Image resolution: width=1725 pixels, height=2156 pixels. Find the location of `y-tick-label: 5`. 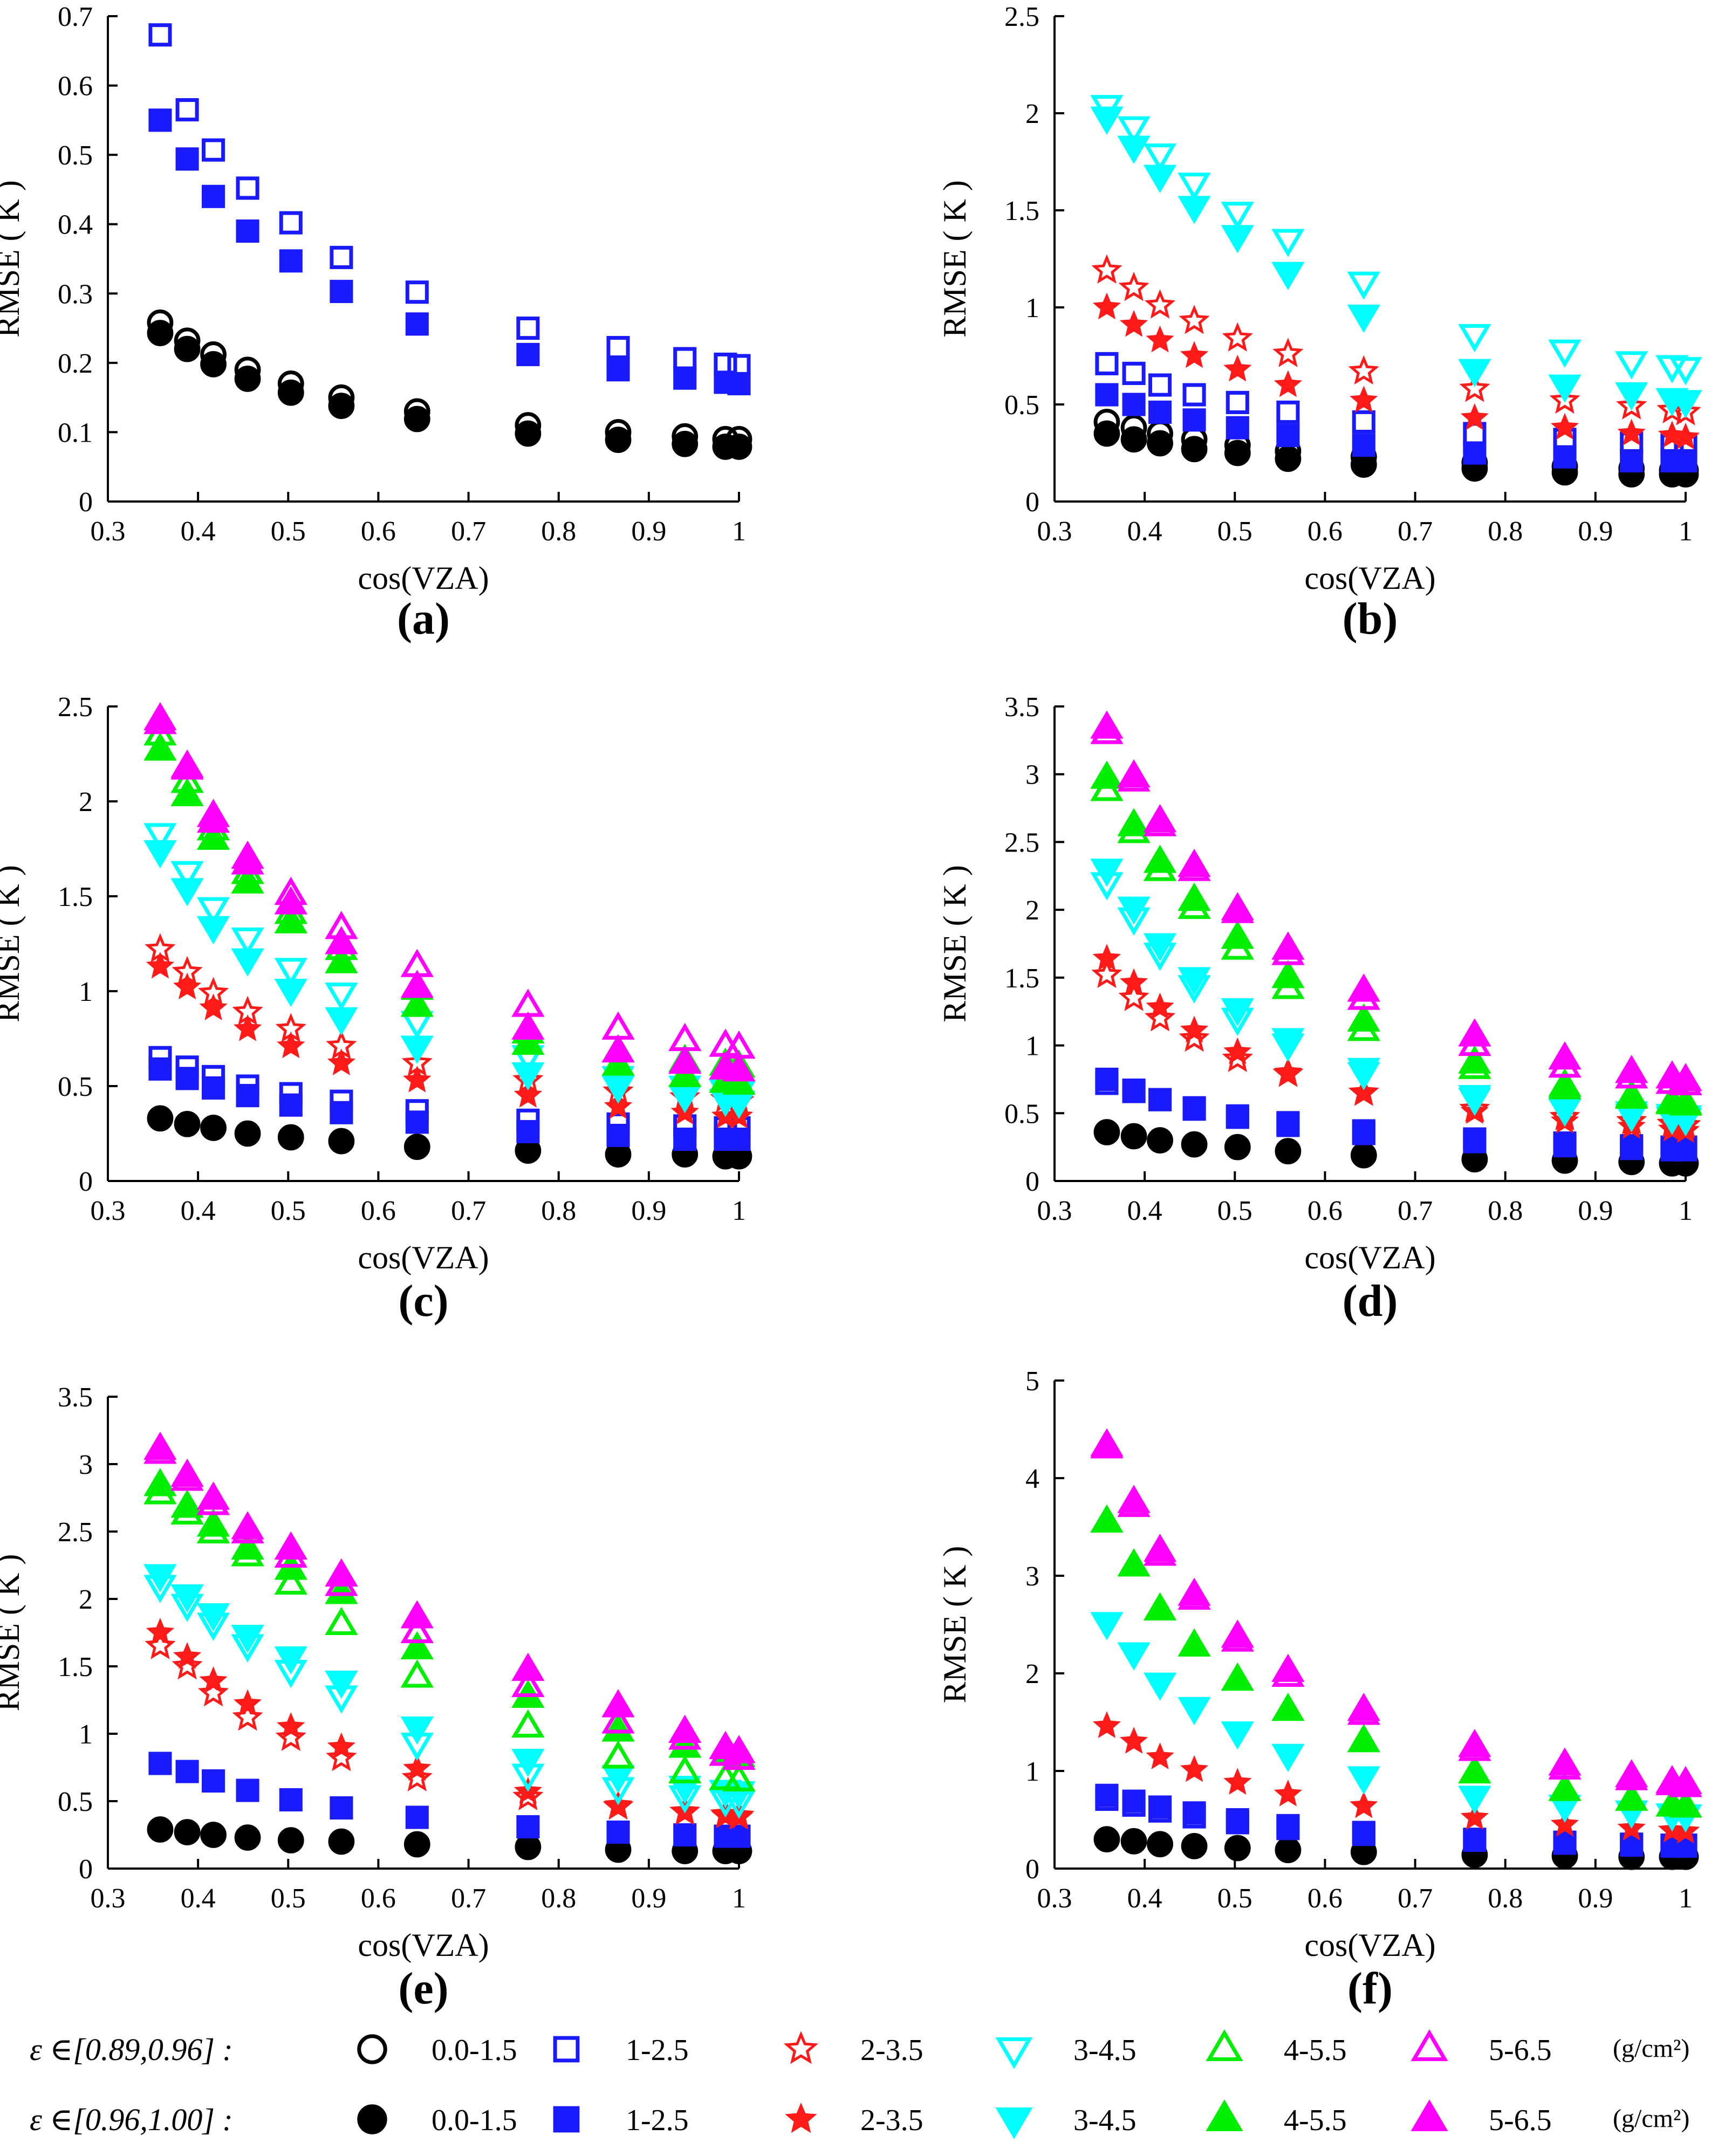

y-tick-label: 5 is located at coordinates (1032, 1382).